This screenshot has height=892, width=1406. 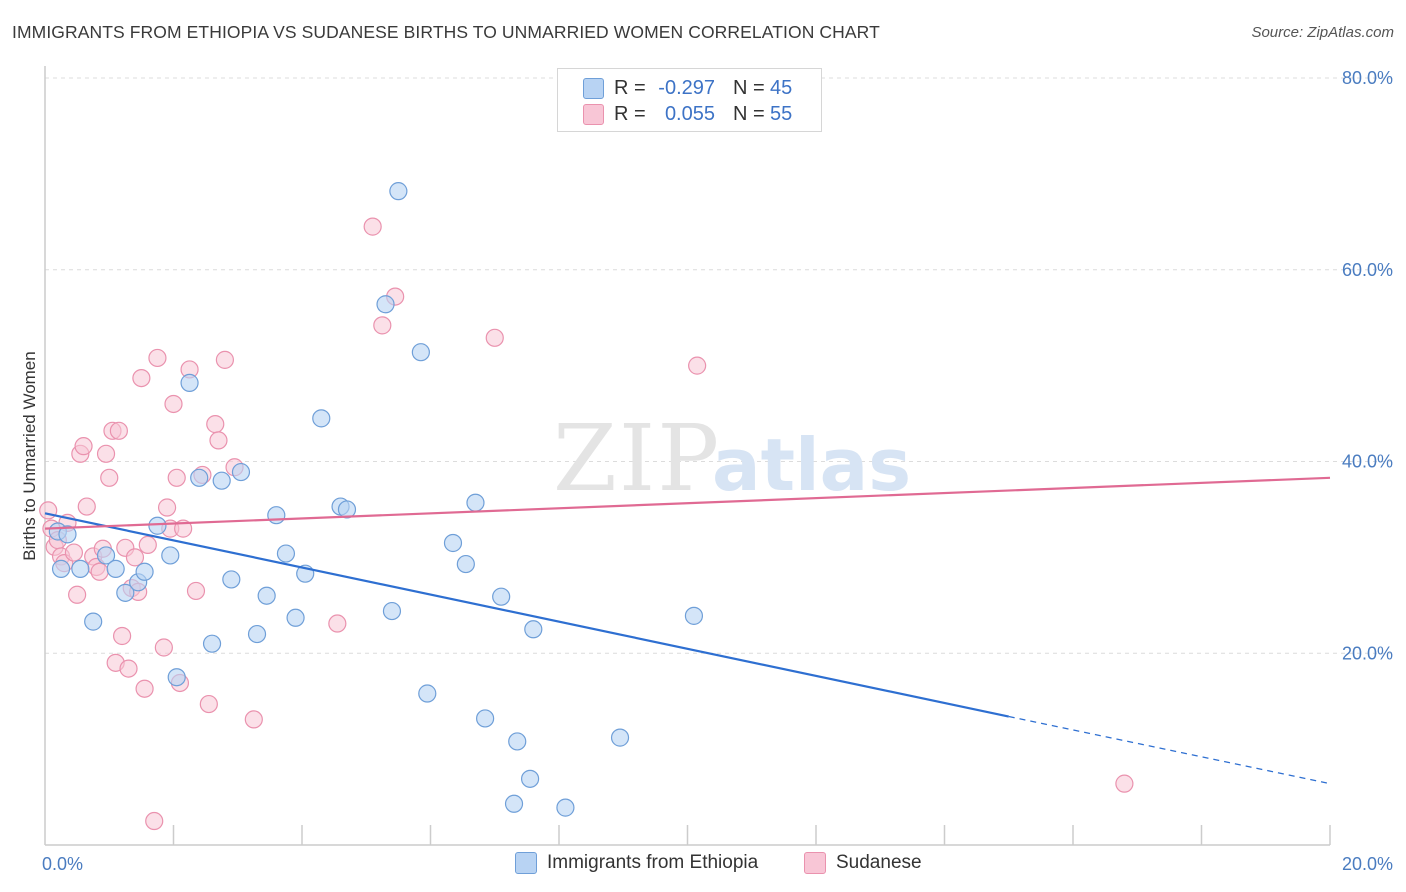 I want to click on bottom-legend-label: Immigrants from Ethiopia, so click(x=653, y=862).